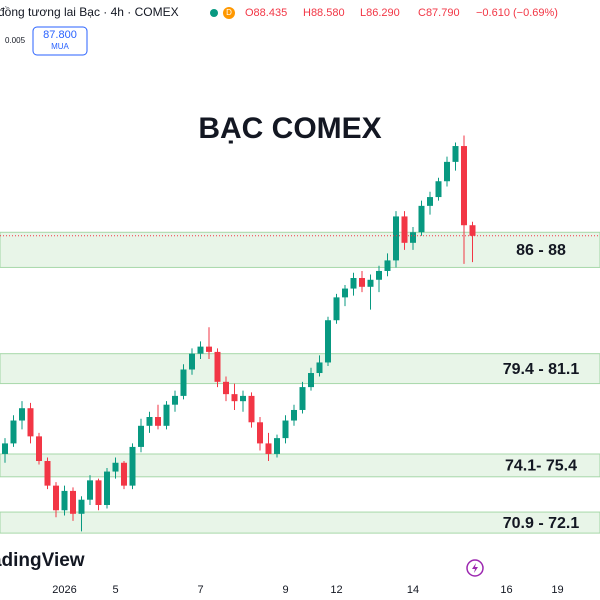 The height and width of the screenshot is (600, 600). Describe the element at coordinates (200, 590) in the screenshot. I see `x-tick-label: 7` at that location.